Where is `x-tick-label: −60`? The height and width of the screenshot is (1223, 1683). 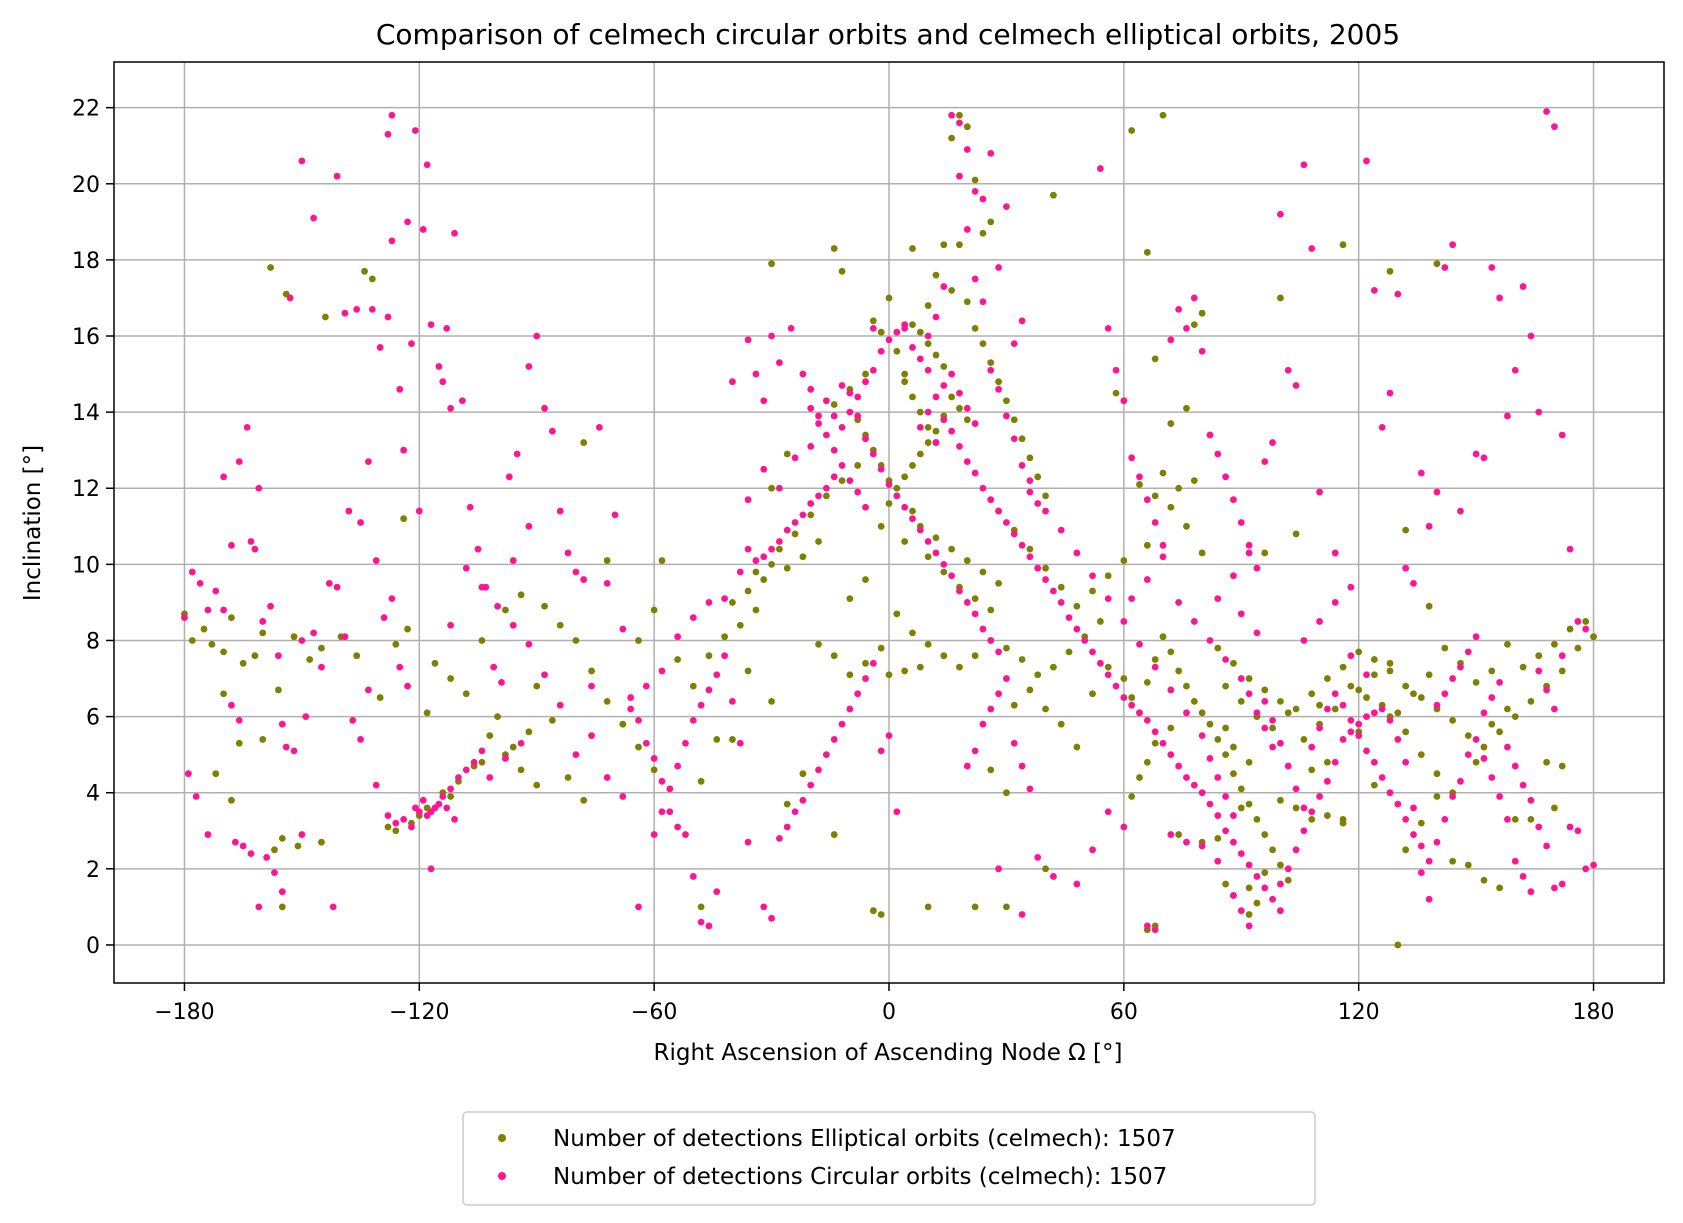 x-tick-label: −60 is located at coordinates (654, 1012).